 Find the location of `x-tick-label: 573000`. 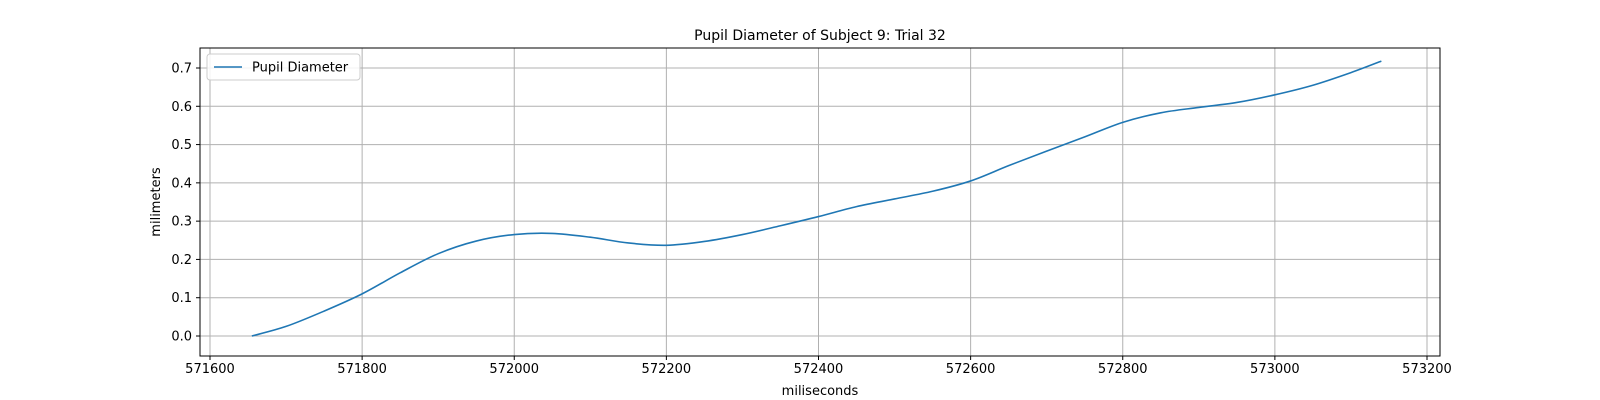

x-tick-label: 573000 is located at coordinates (1275, 369).